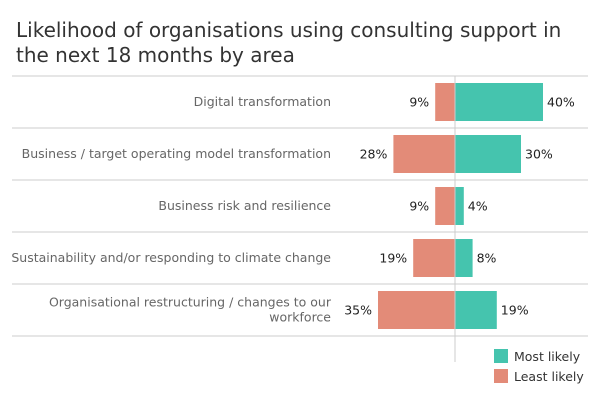 The width and height of the screenshot is (600, 400). I want to click on legend: Most likely Least likely, so click(539, 366).